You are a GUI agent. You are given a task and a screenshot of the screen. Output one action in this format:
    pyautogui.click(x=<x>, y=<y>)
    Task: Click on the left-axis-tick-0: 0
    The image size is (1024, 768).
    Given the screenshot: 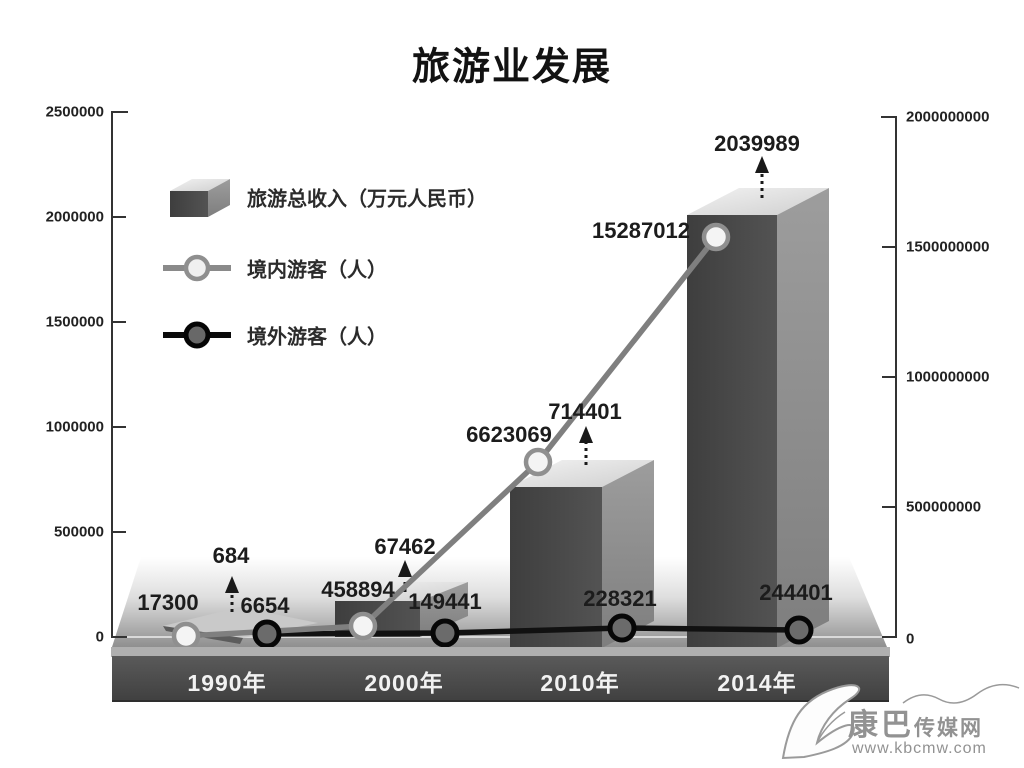 What is the action you would take?
    pyautogui.click(x=99, y=637)
    